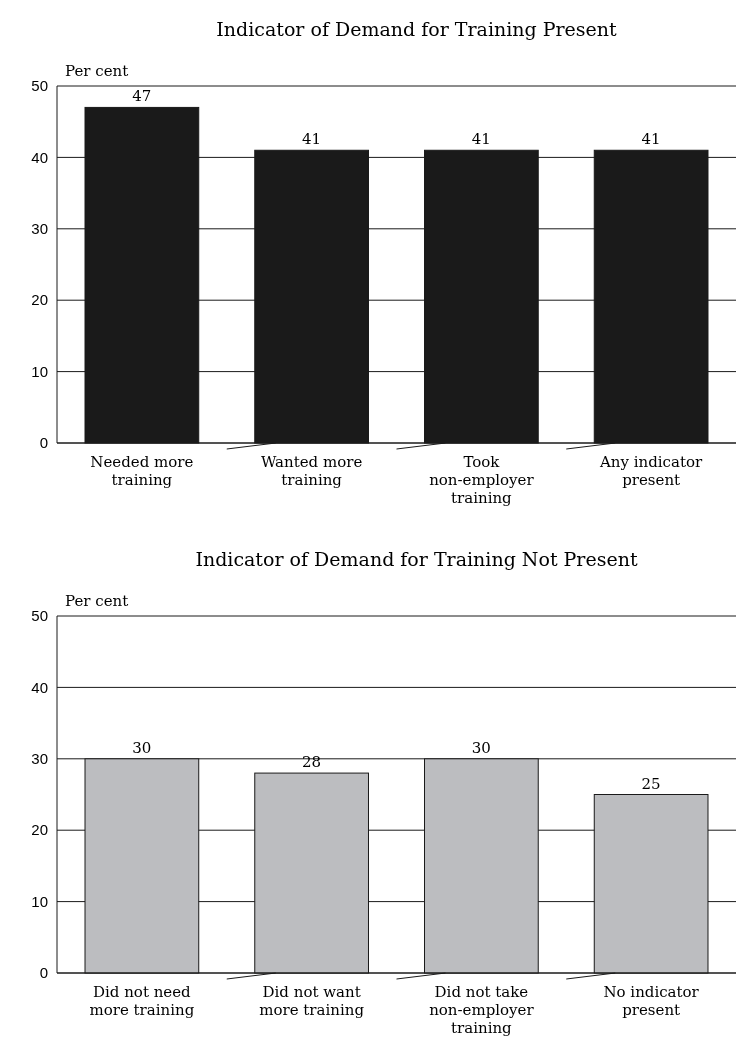  Describe the element at coordinates (482, 480) in the screenshot. I see `x-tick-label: Took non-employer training` at that location.